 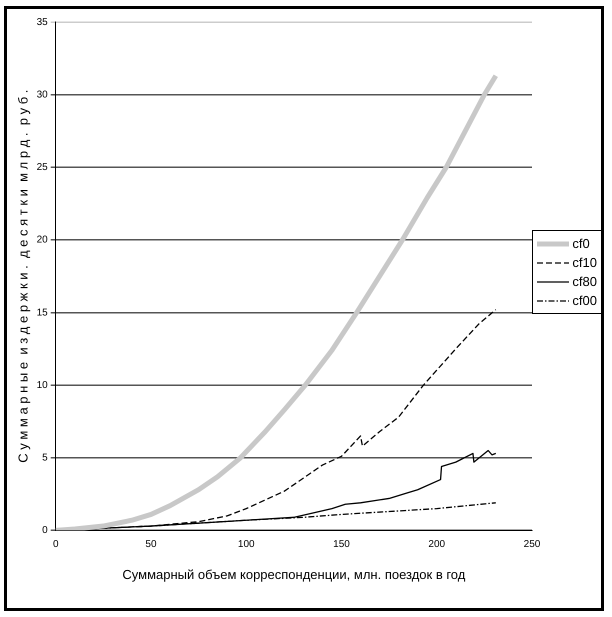 I want to click on y-tick-label: 0, so click(x=45, y=530).